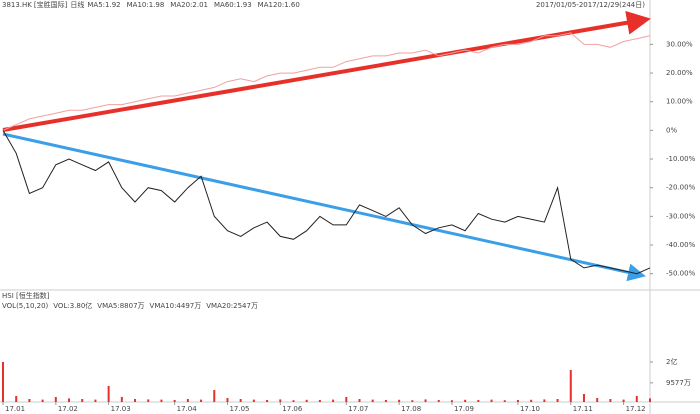 This screenshot has height=414, width=700. What do you see at coordinates (72, 305) in the screenshot?
I see `volume-indicator: VOL:3.80亿` at bounding box center [72, 305].